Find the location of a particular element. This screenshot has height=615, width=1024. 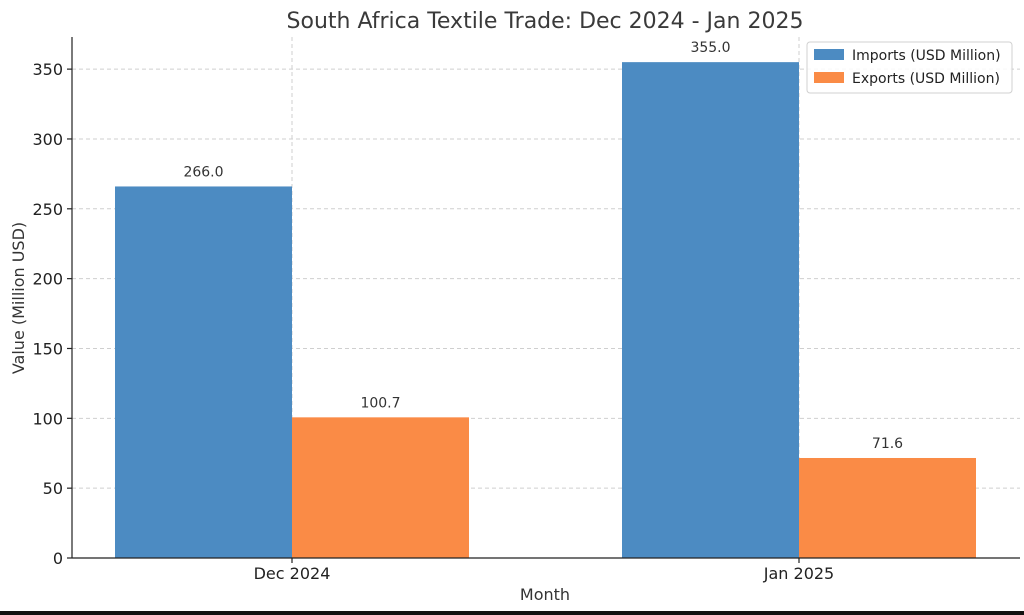

data-label-exports: 71.6 is located at coordinates (887, 444).